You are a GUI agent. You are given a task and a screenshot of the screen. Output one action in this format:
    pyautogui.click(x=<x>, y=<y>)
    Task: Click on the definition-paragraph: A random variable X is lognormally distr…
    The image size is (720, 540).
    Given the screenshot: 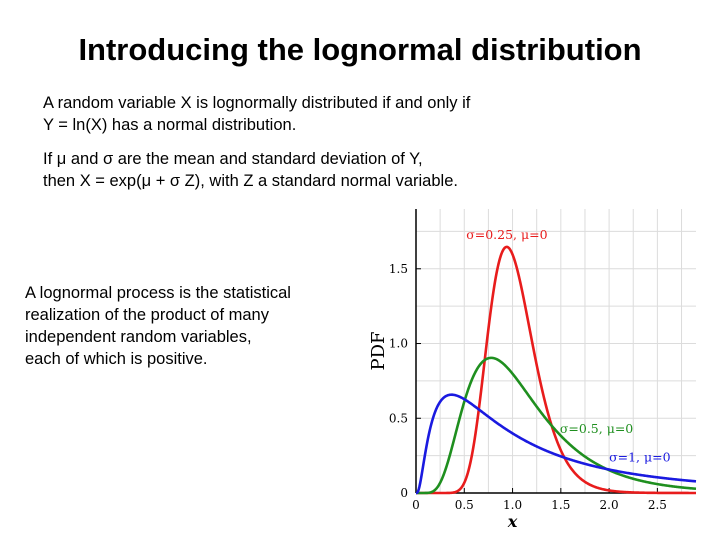 What is the action you would take?
    pyautogui.click(x=323, y=114)
    